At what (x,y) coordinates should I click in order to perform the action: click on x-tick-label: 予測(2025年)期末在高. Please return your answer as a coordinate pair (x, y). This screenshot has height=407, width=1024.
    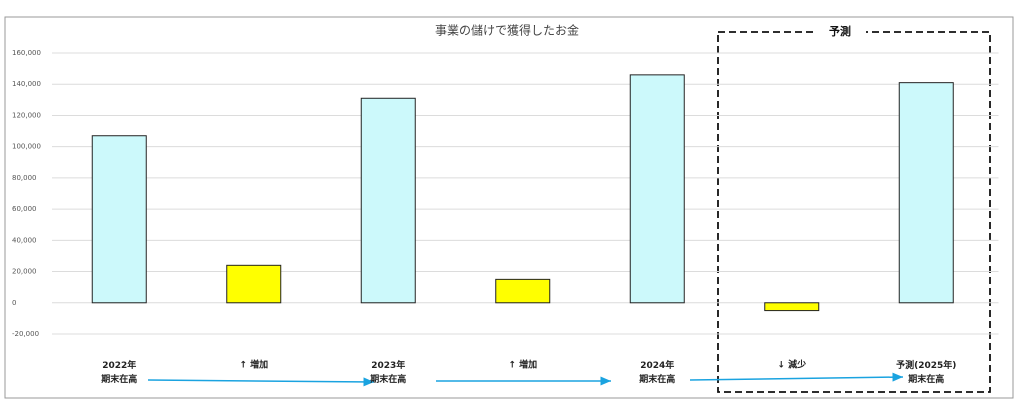
    Looking at the image, I should click on (926, 372).